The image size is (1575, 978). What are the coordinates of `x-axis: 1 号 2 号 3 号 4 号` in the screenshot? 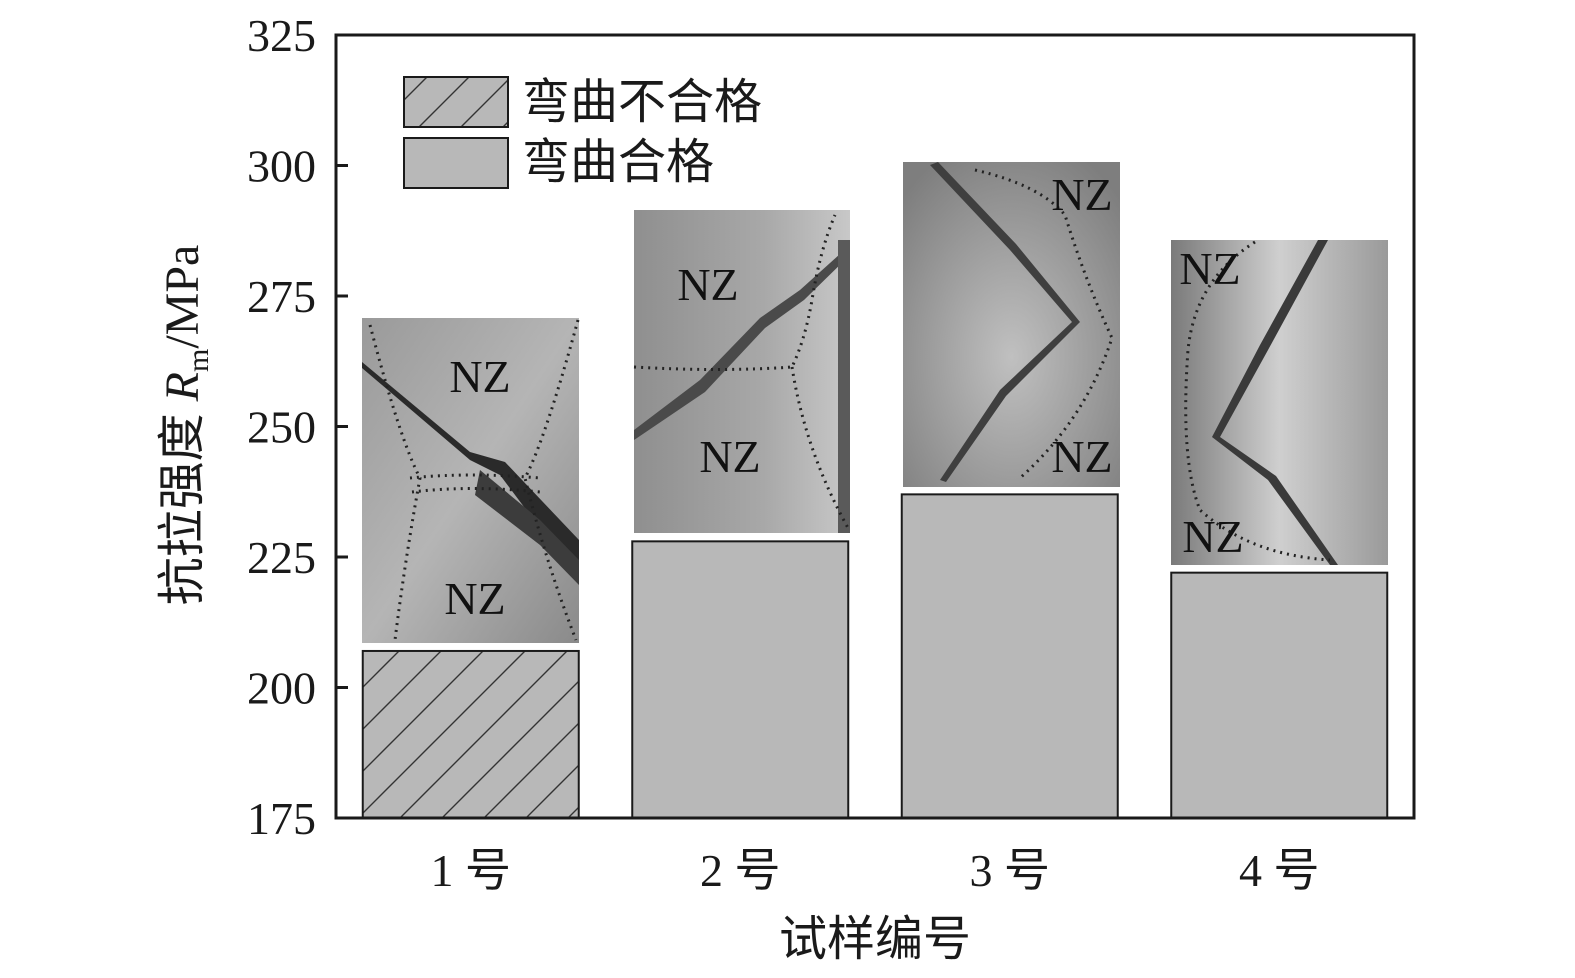 It's located at (875, 870).